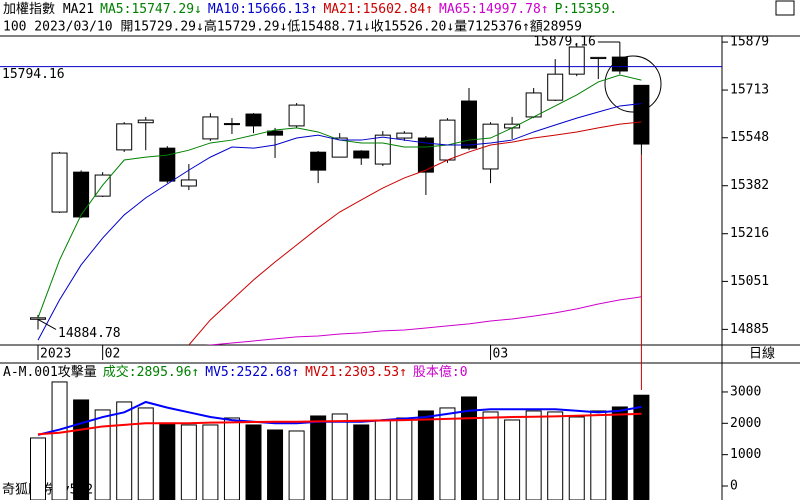  What do you see at coordinates (47, 324) in the screenshot?
I see `min-pointer` at bounding box center [47, 324].